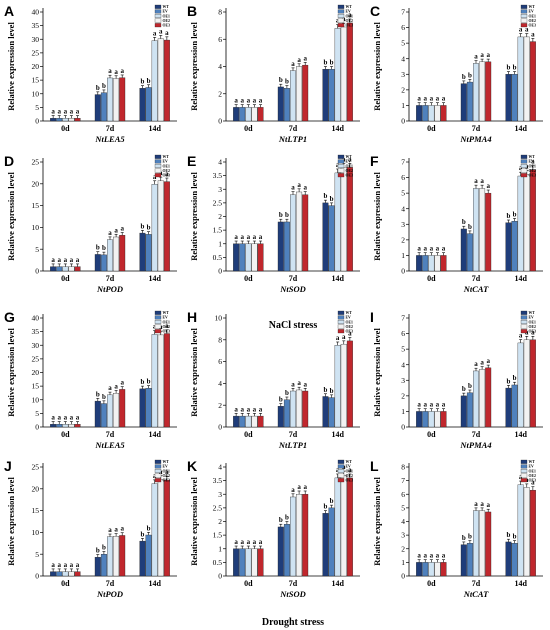 The width and height of the screenshot is (550, 630). What do you see at coordinates (109, 445) in the screenshot?
I see `gene-name: NtLEA5` at bounding box center [109, 445].